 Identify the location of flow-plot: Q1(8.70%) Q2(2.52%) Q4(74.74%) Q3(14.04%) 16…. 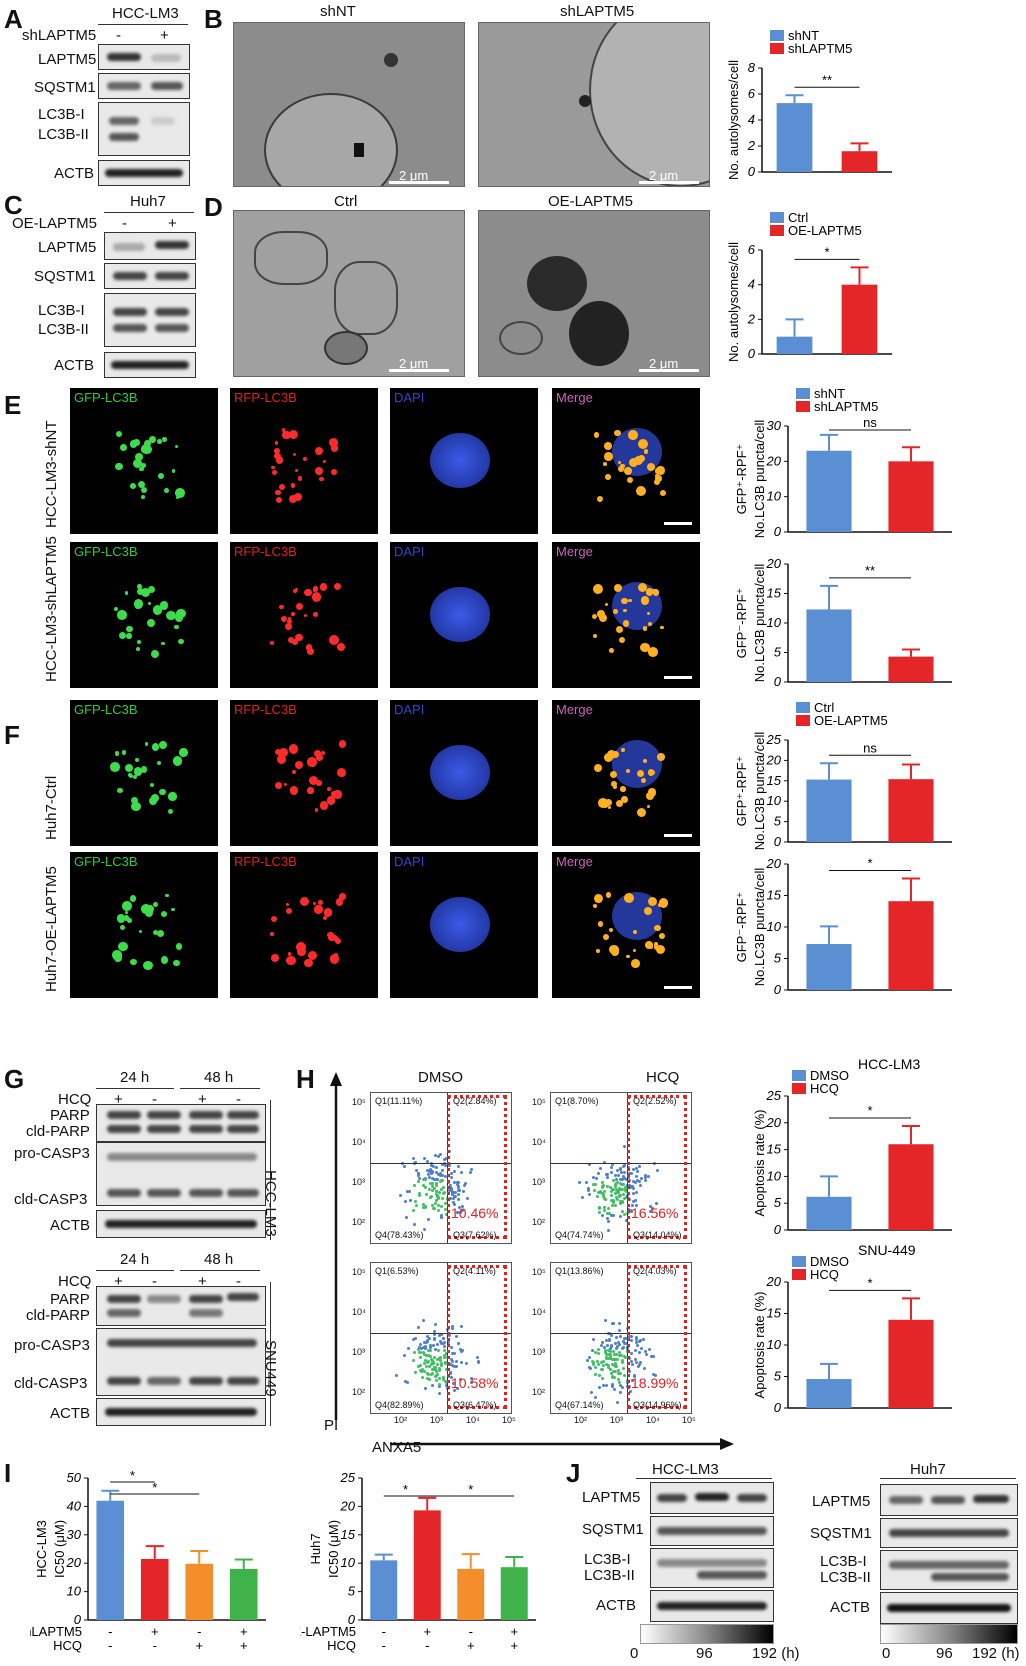
(621, 1168).